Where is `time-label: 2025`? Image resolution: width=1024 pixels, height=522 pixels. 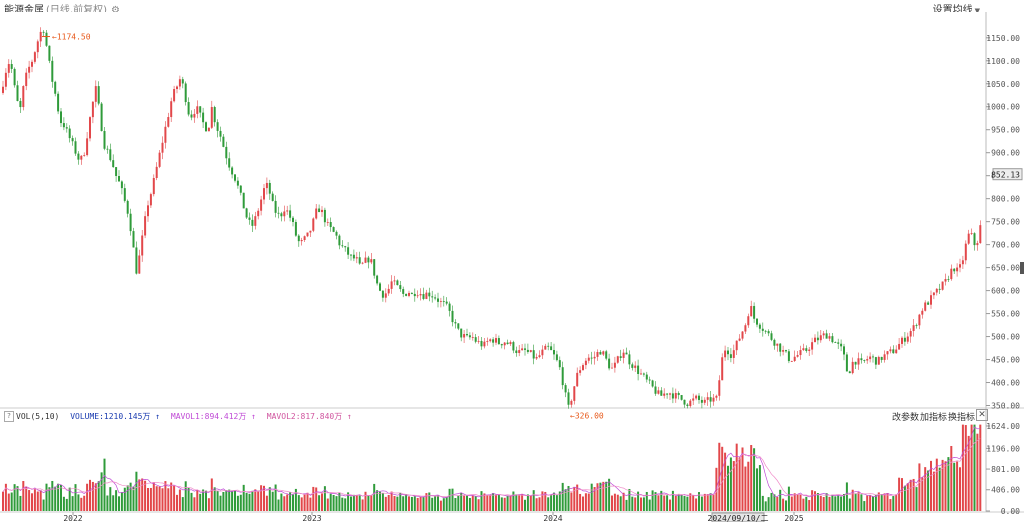
time-label: 2025 is located at coordinates (793, 518).